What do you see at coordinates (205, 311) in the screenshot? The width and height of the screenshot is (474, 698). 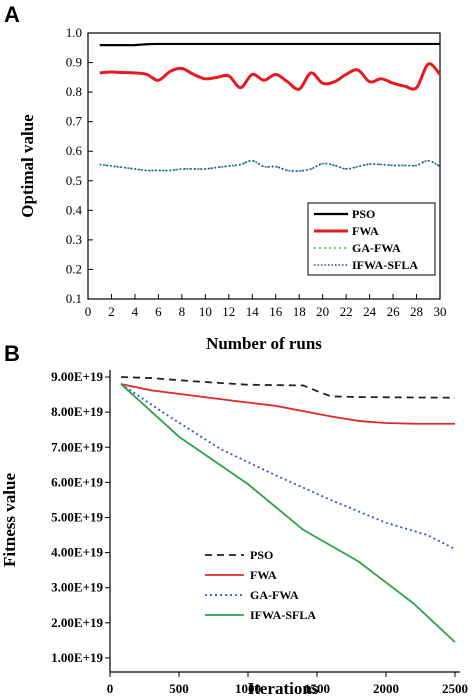 I see `x-tick-label: 10` at bounding box center [205, 311].